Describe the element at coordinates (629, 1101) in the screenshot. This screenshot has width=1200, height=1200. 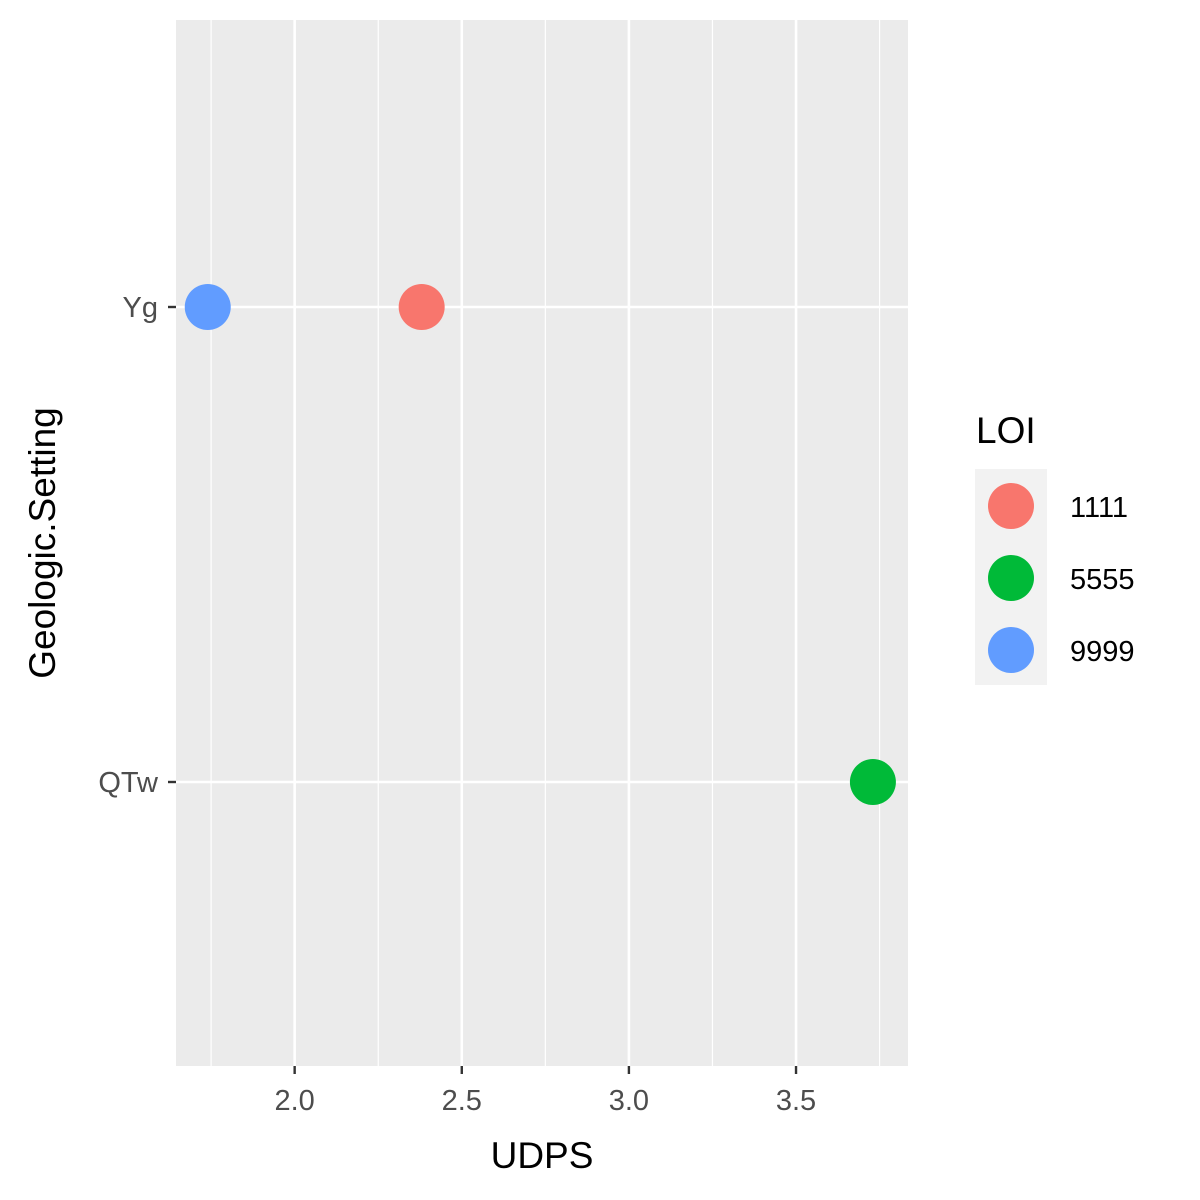
I see `x-tick-label: 3.0` at that location.